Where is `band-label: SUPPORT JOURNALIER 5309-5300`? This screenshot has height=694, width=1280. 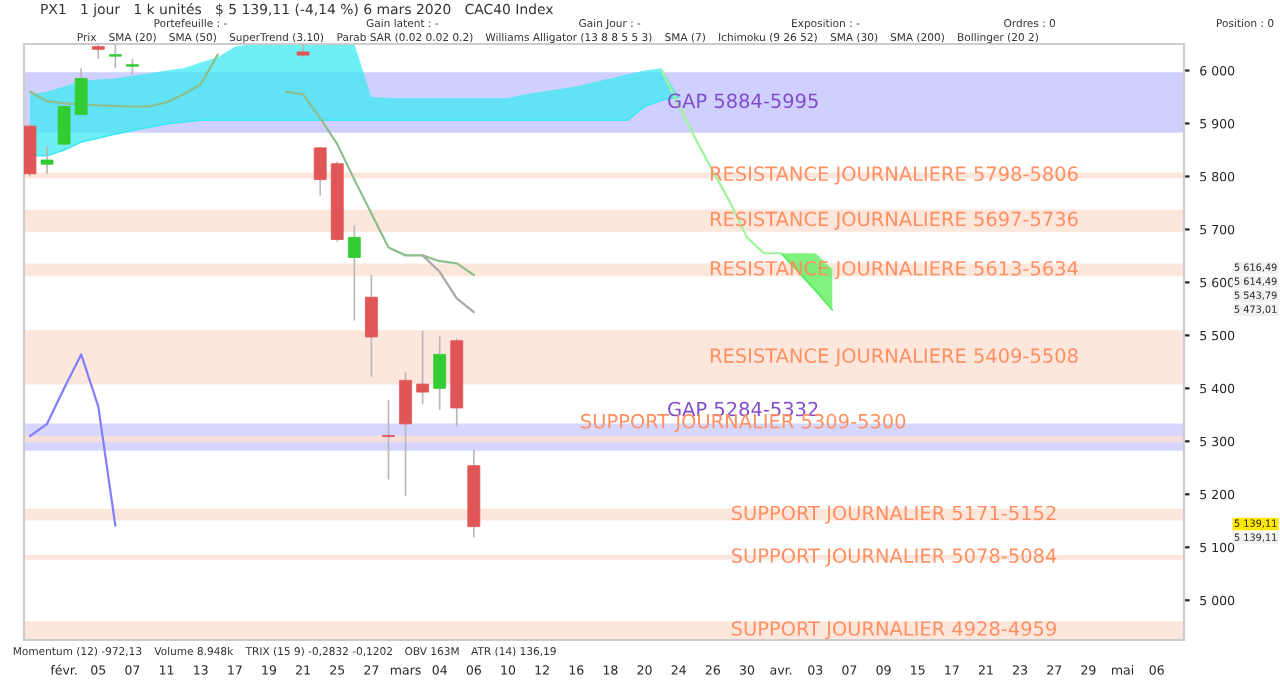 band-label: SUPPORT JOURNALIER 5309-5300 is located at coordinates (743, 423).